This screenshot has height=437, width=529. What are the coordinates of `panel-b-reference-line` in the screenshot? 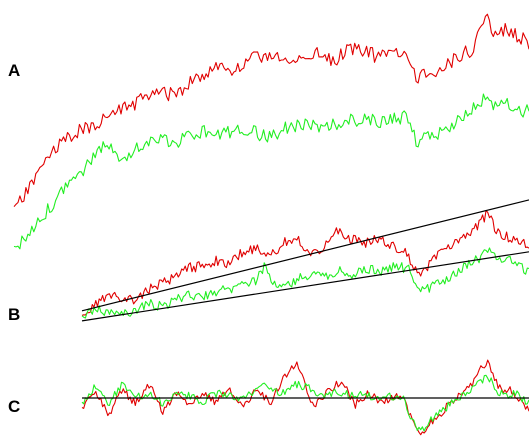 It's located at (305, 286).